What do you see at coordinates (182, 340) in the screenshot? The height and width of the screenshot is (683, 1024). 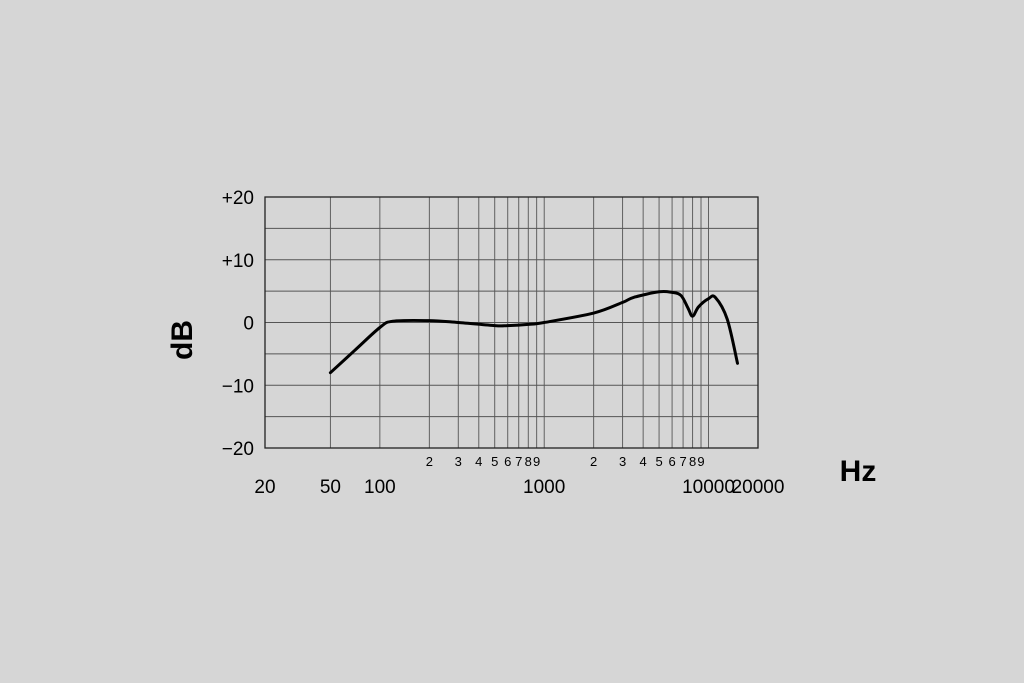 I see `y-axis-title: dB` at bounding box center [182, 340].